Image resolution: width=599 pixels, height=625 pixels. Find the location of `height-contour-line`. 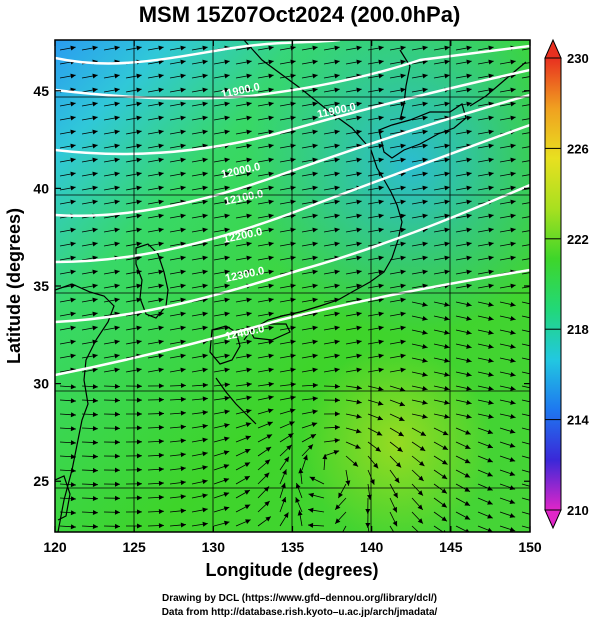

height-contour-line is located at coordinates (292, 322).